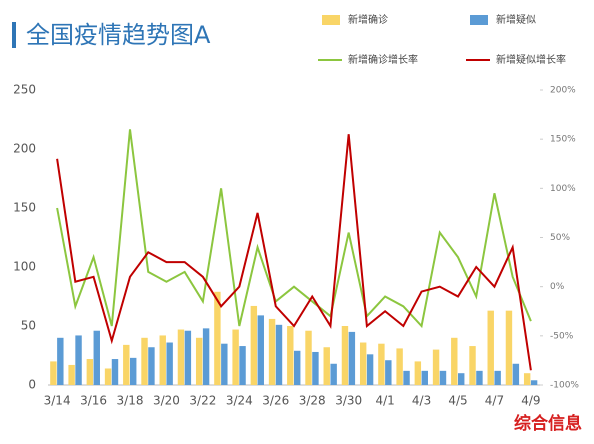 The image size is (594, 444). I want to click on y2-tick-label: 100%, so click(563, 189).